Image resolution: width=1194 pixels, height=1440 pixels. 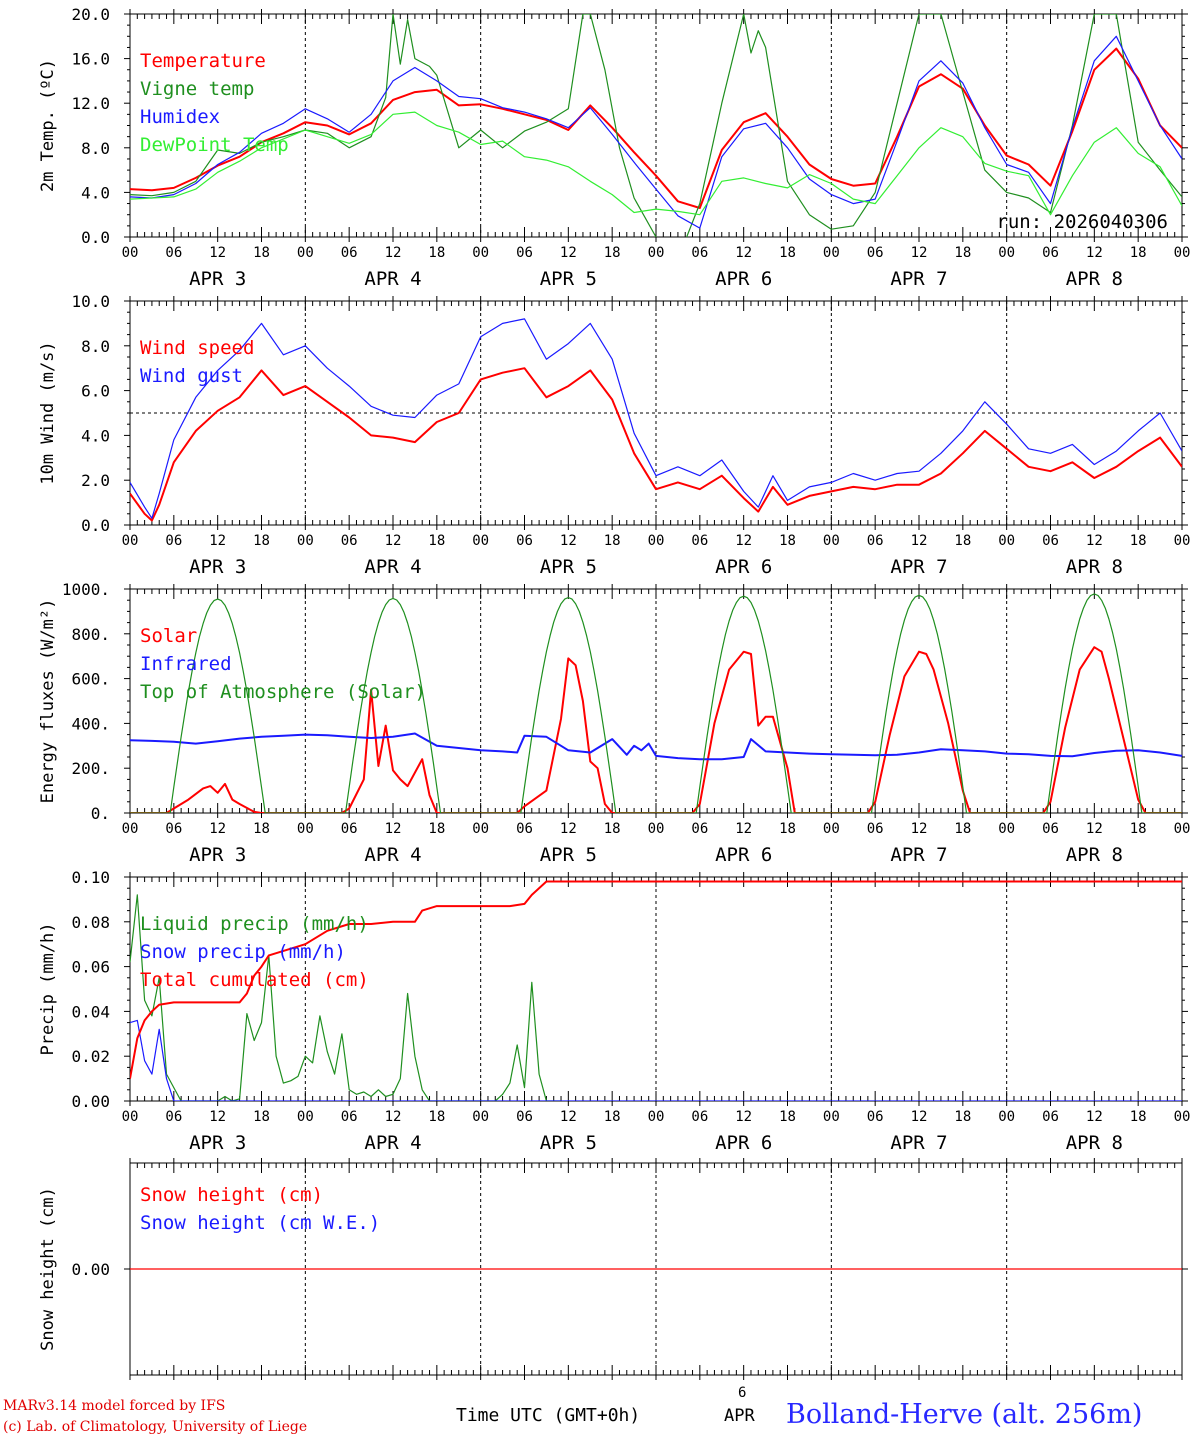 What do you see at coordinates (742, 1393) in the screenshot?
I see `page-number: 6` at bounding box center [742, 1393].